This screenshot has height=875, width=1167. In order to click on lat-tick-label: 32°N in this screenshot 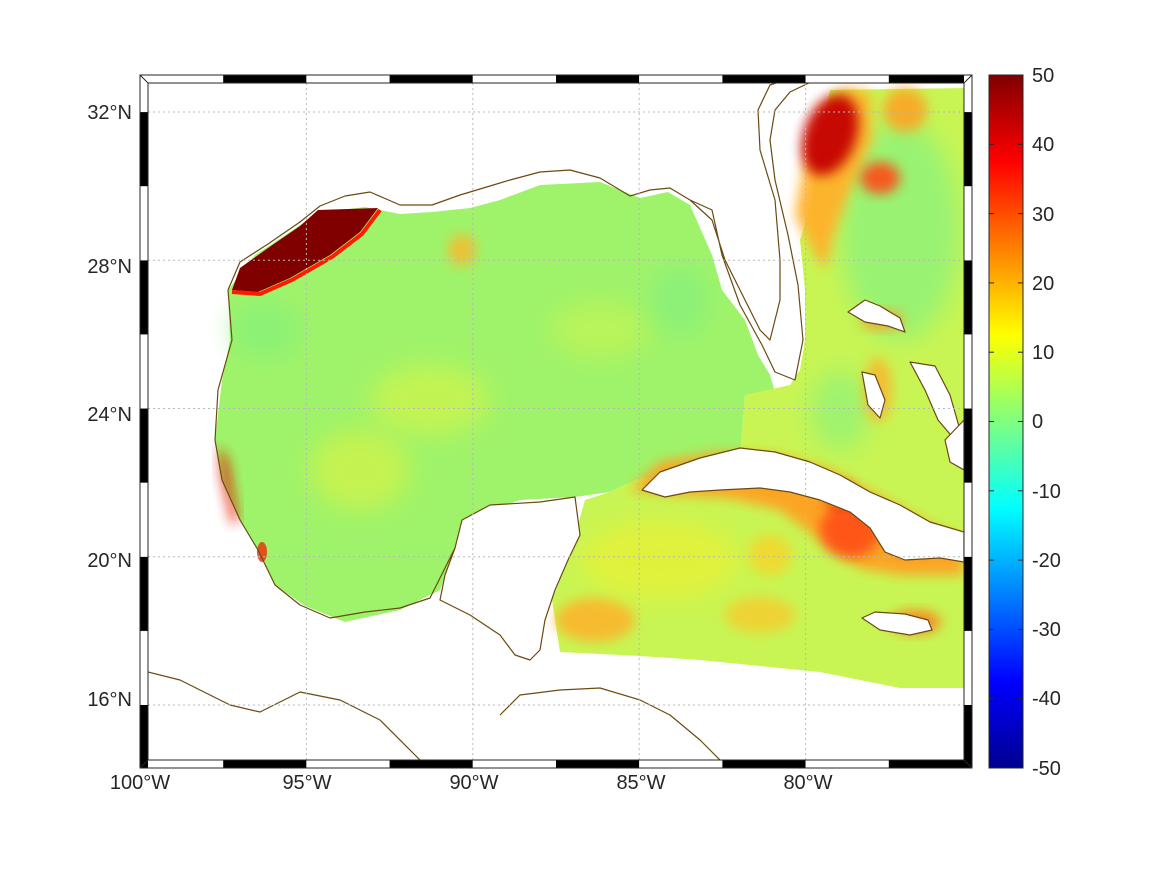, I will do `click(109, 113)`.